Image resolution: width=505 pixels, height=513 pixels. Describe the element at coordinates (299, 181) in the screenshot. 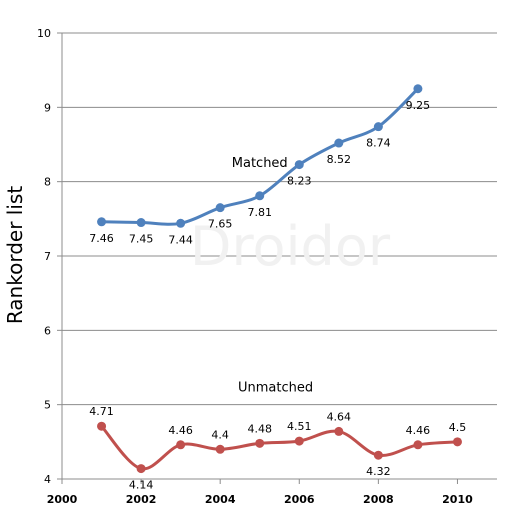

I see `data-label: 8.23` at that location.